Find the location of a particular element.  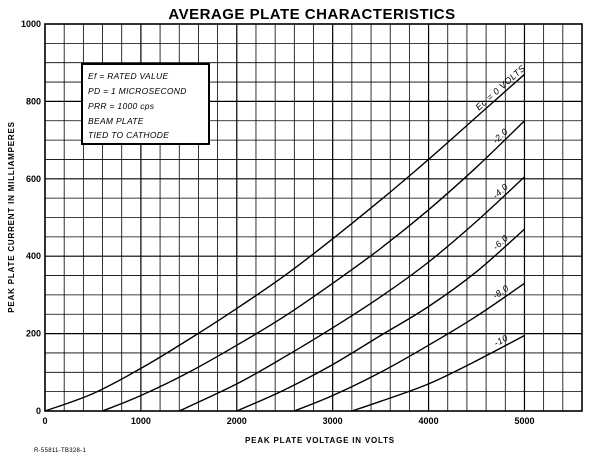

x-tick-label: 5000 is located at coordinates (524, 421).